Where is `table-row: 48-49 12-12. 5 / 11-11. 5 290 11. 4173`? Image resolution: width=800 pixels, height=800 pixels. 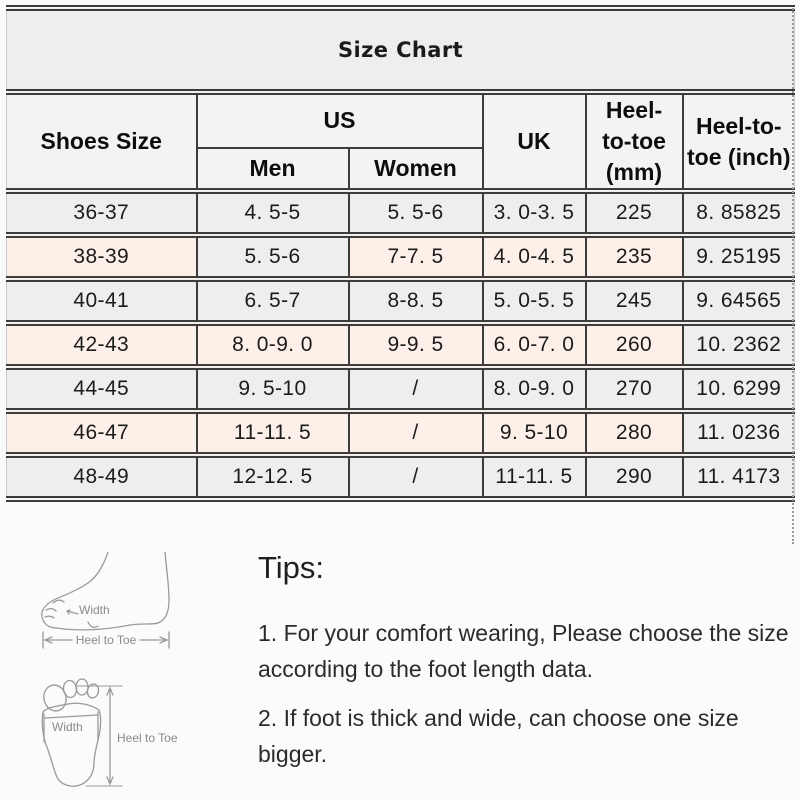 table-row: 48-49 12-12. 5 / 11-11. 5 290 11. 4173 is located at coordinates (401, 477).